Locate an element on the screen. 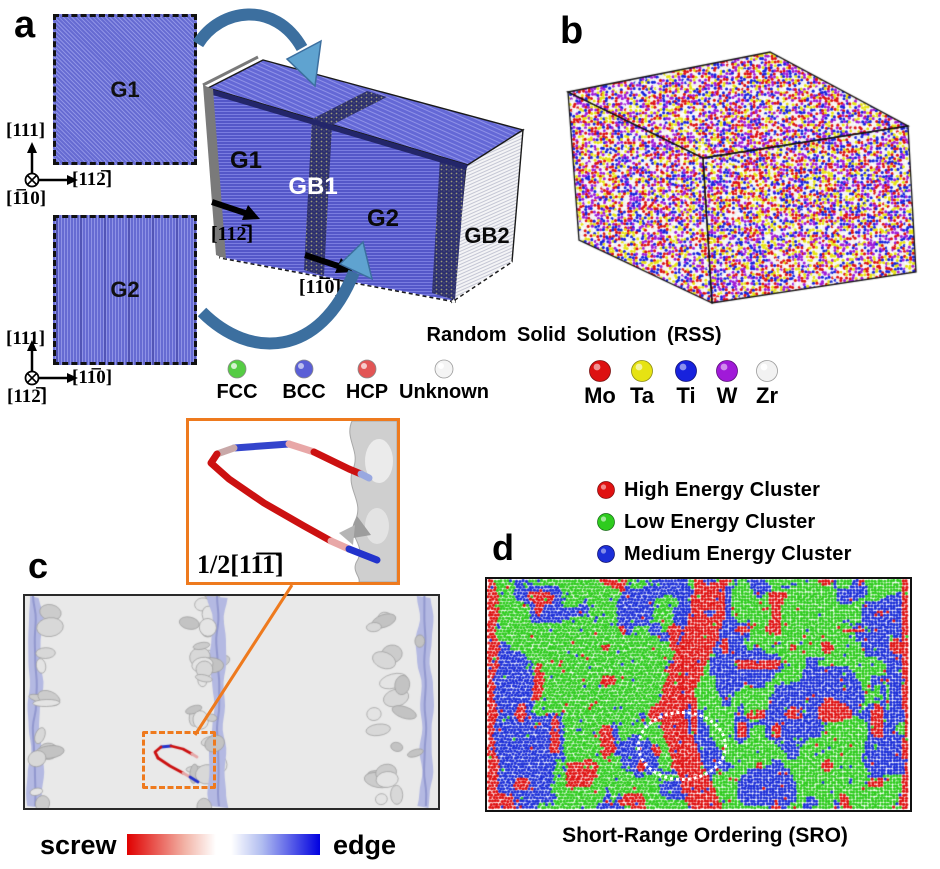 The width and height of the screenshot is (940, 869). gb-slab-view is located at coordinates (231, 702).